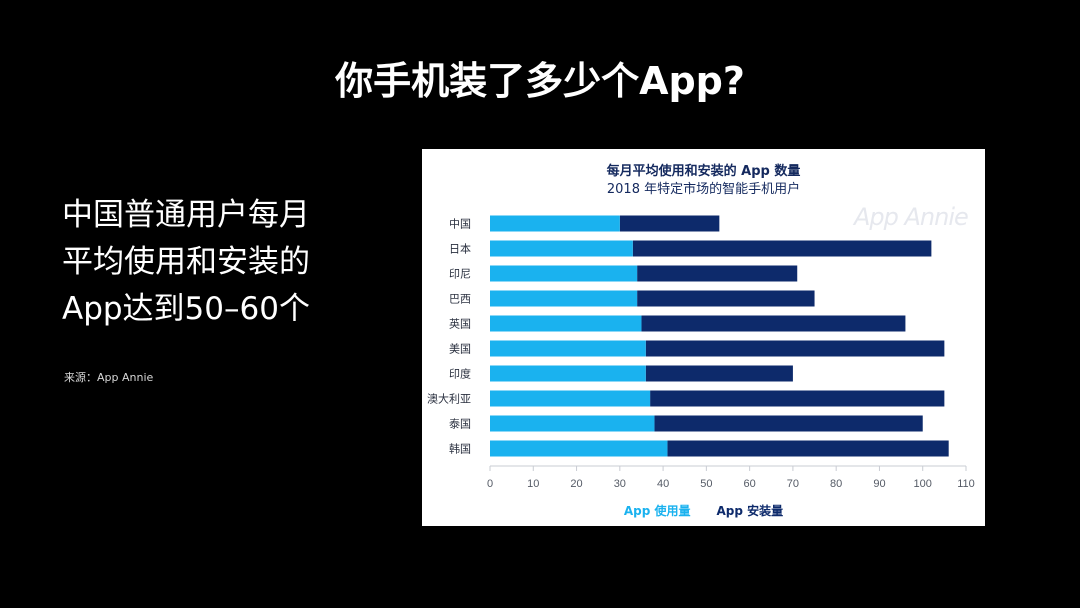 The height and width of the screenshot is (608, 1080). Describe the element at coordinates (966, 484) in the screenshot. I see `x-tick-label: 110` at that location.